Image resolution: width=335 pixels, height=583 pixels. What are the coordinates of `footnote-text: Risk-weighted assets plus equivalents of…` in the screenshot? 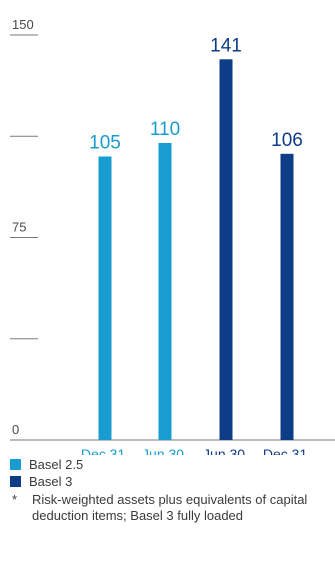 It's located at (170, 507).